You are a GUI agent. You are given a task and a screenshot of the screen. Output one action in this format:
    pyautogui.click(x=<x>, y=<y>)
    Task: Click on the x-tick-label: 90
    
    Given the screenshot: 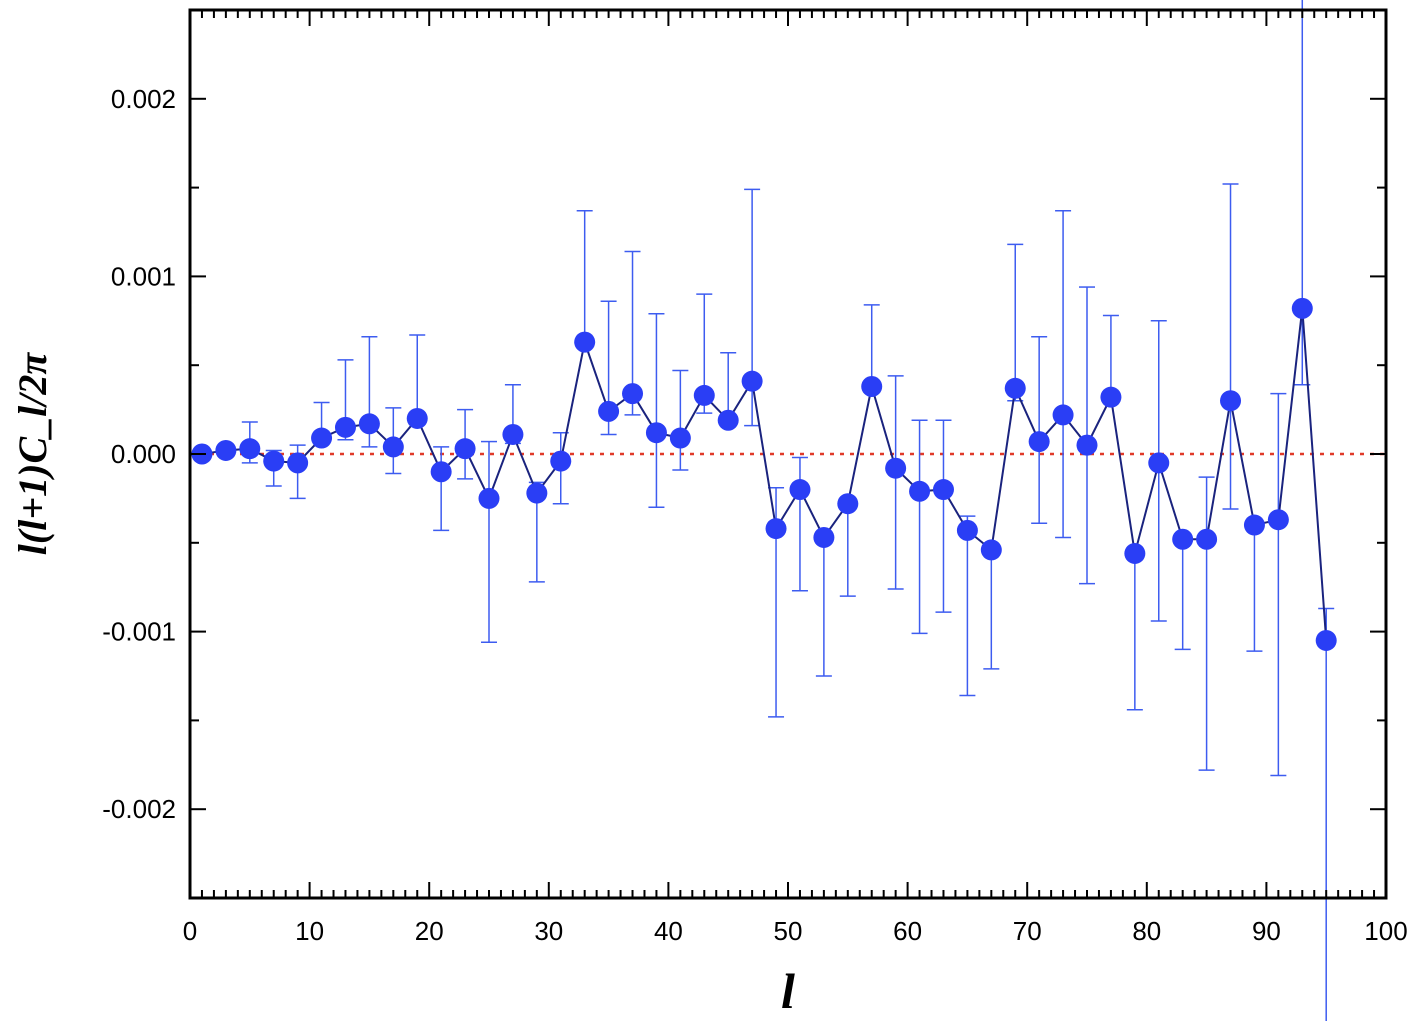 What is the action you would take?
    pyautogui.click(x=1266, y=931)
    